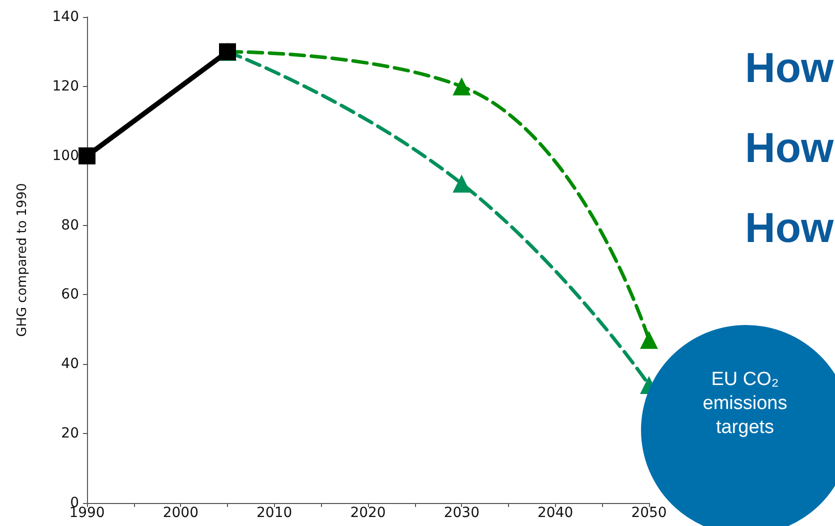  I want to click on x-tick-label: 2000, so click(180, 513).